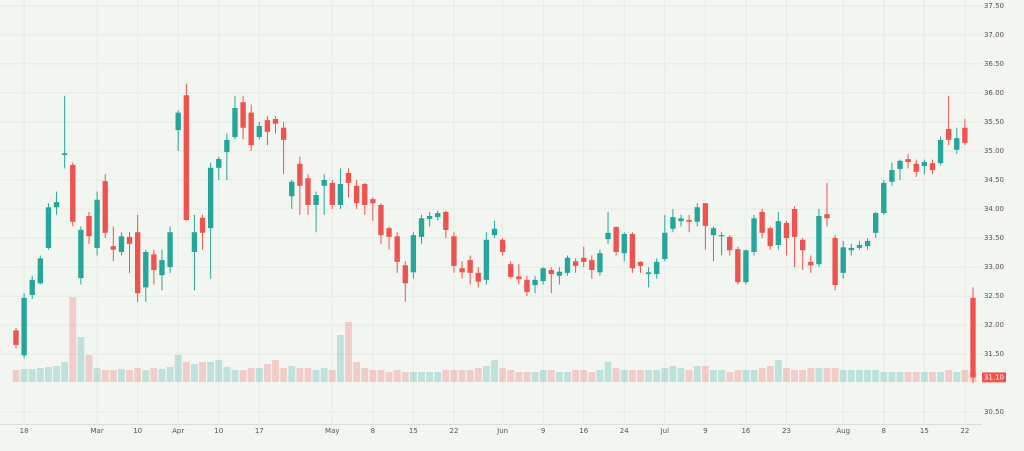 The image size is (1024, 451). Describe the element at coordinates (994, 267) in the screenshot. I see `y-tick-label: 33.00` at that location.